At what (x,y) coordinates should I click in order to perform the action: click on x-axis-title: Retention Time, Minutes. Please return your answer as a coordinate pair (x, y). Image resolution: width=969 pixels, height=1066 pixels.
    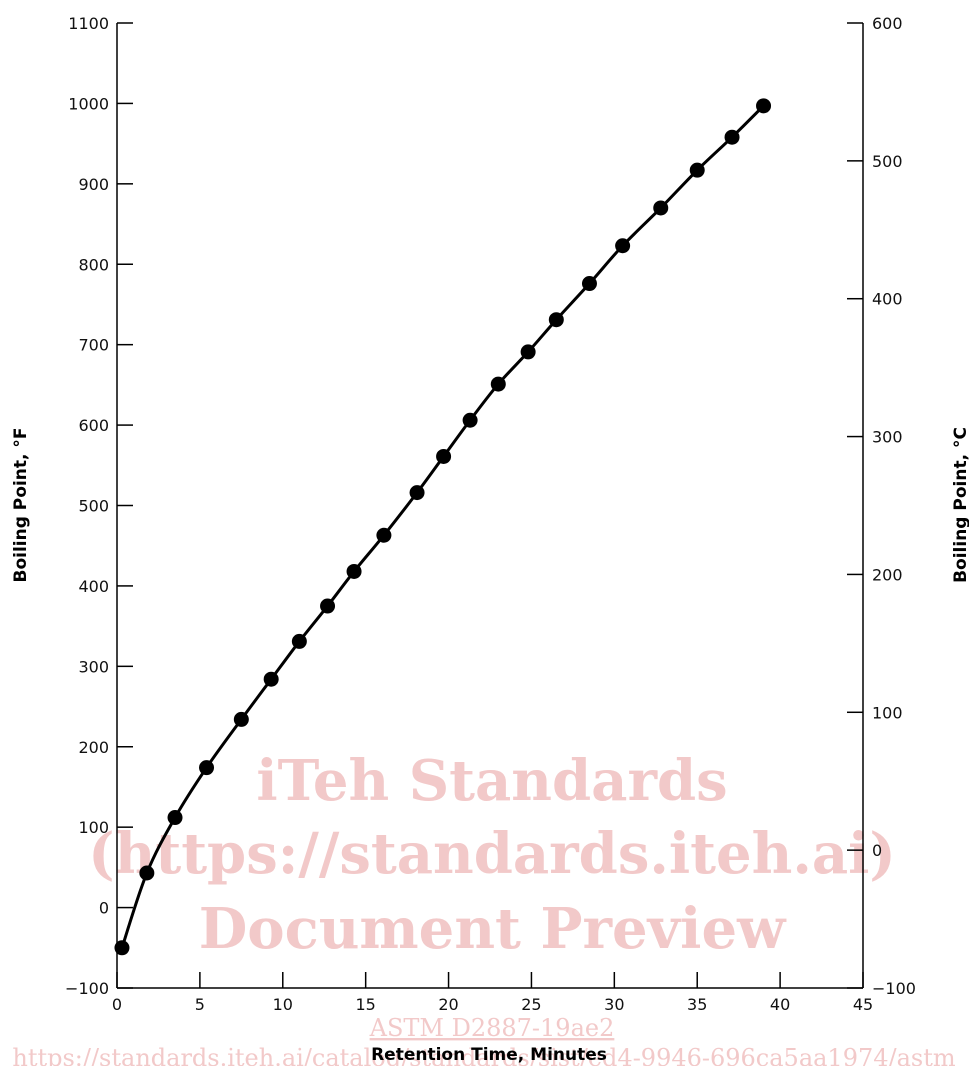
    Looking at the image, I should click on (489, 1055).